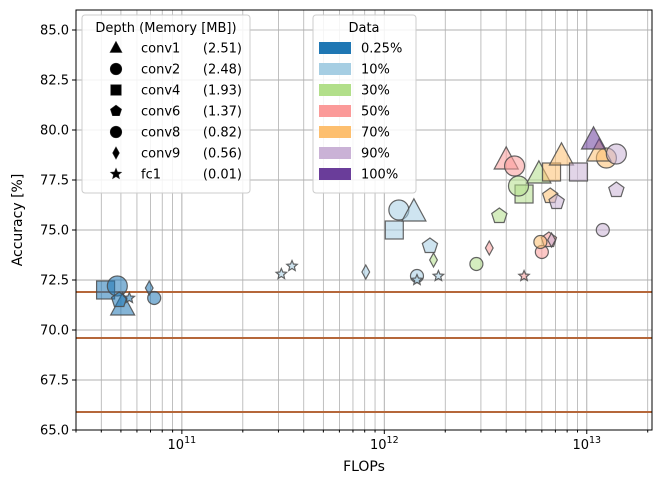 This screenshot has height=477, width=662. What do you see at coordinates (375, 133) in the screenshot?
I see `data-legend-label: 70%` at bounding box center [375, 133].